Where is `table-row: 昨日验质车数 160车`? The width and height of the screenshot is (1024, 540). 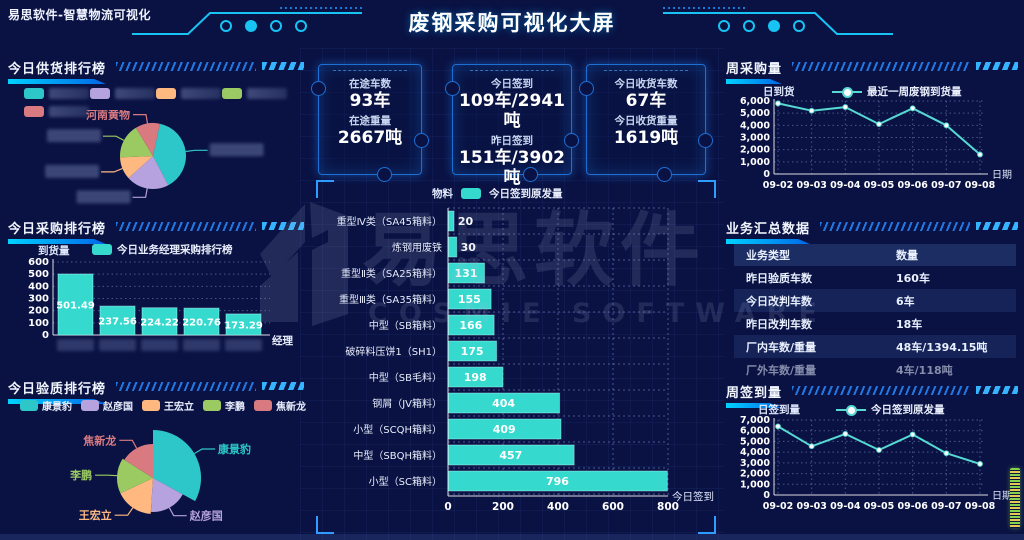
table-row: 昨日验质车数 160车 is located at coordinates (875, 277).